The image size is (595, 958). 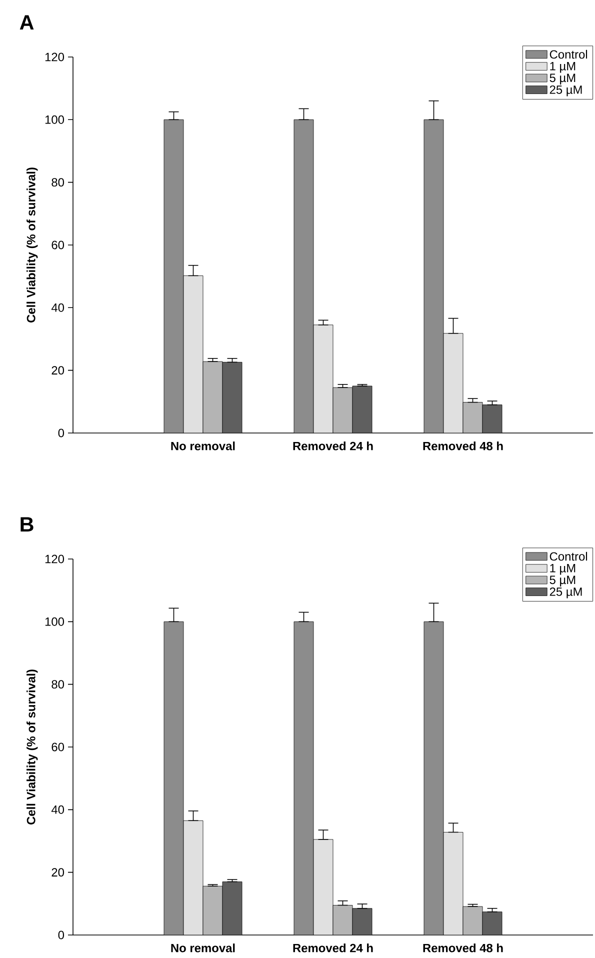 I want to click on chart-title: A, so click(x=27, y=22).